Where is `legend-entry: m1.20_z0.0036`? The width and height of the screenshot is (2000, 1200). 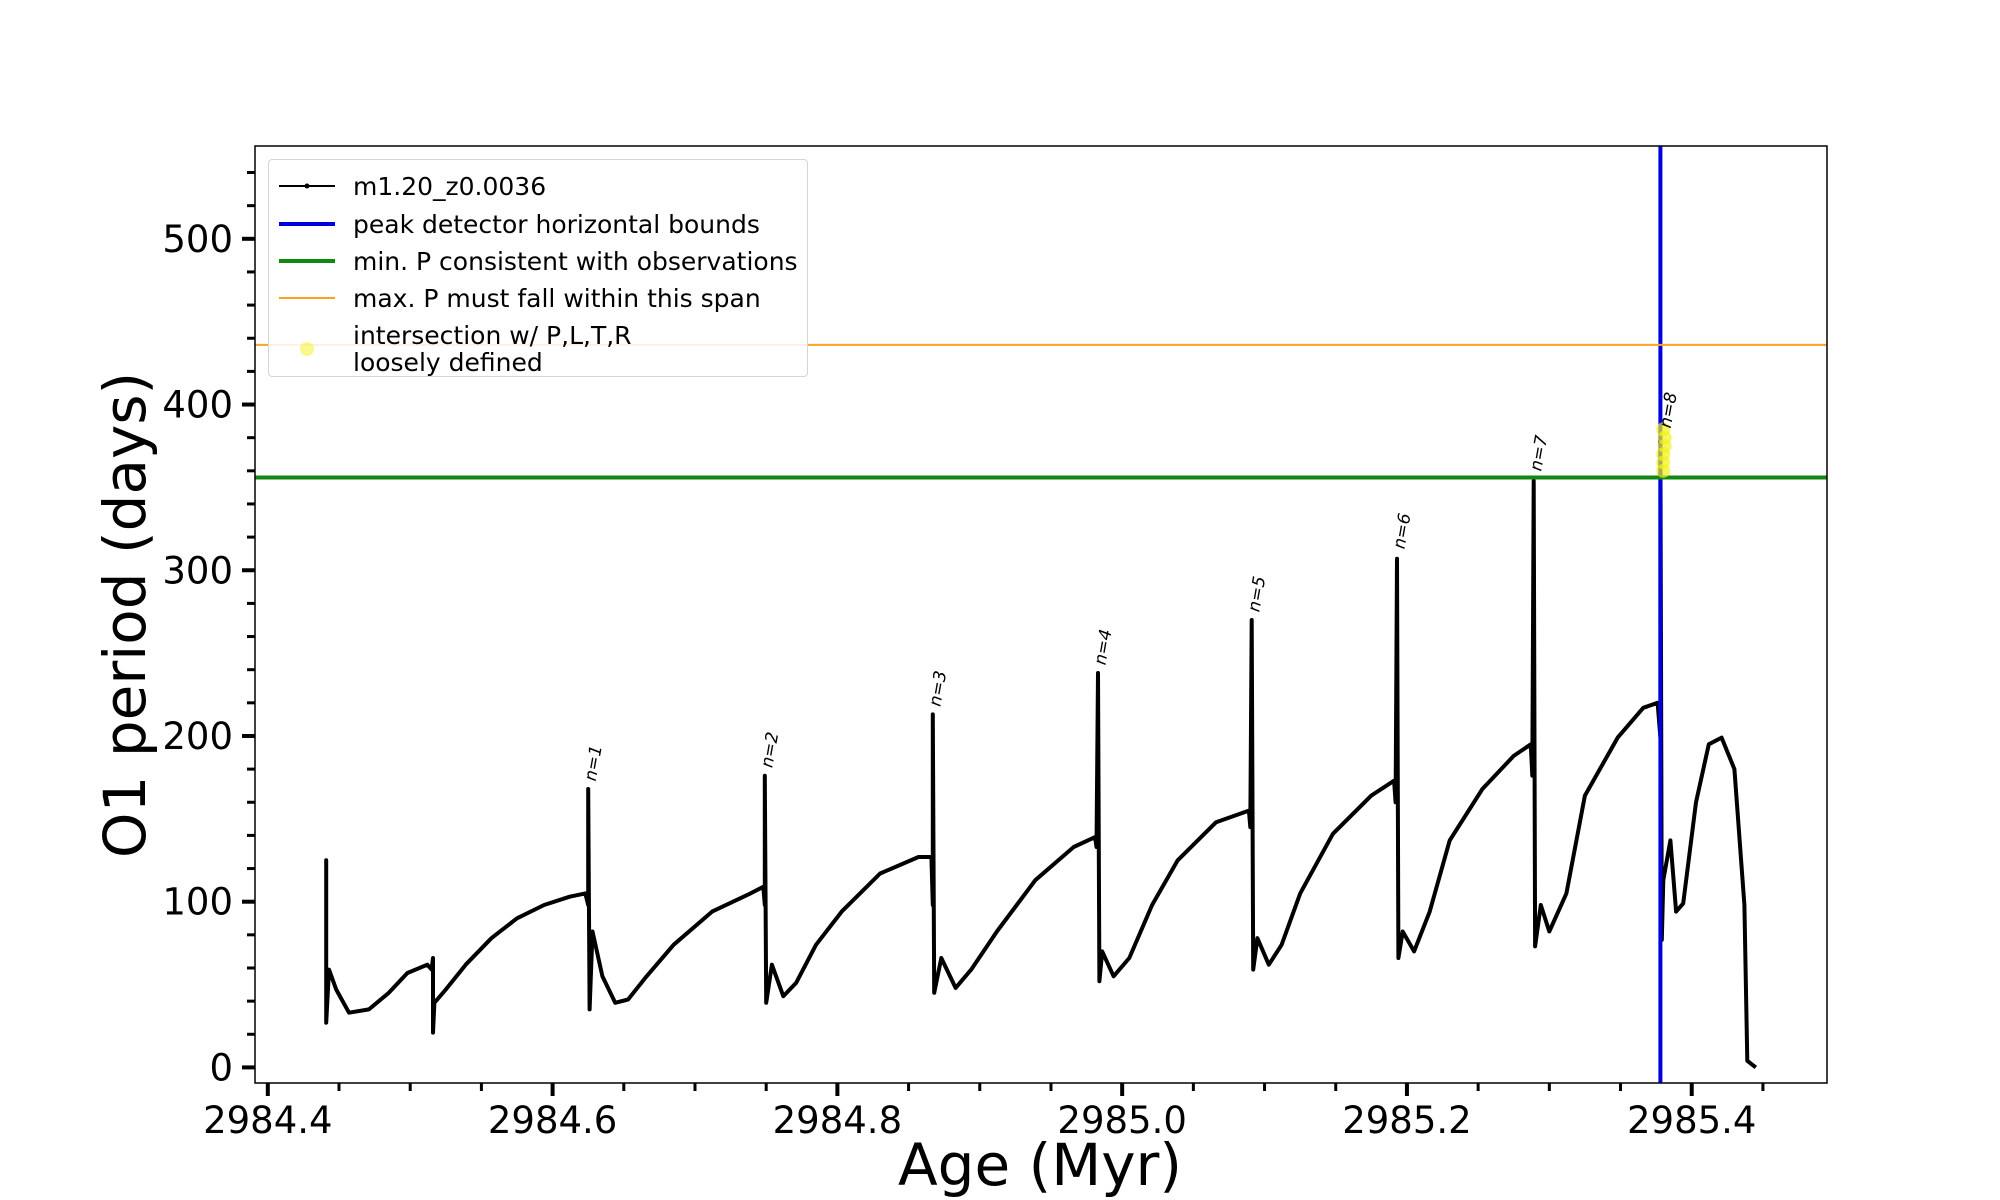
legend-entry: m1.20_z0.0036 is located at coordinates (412, 186).